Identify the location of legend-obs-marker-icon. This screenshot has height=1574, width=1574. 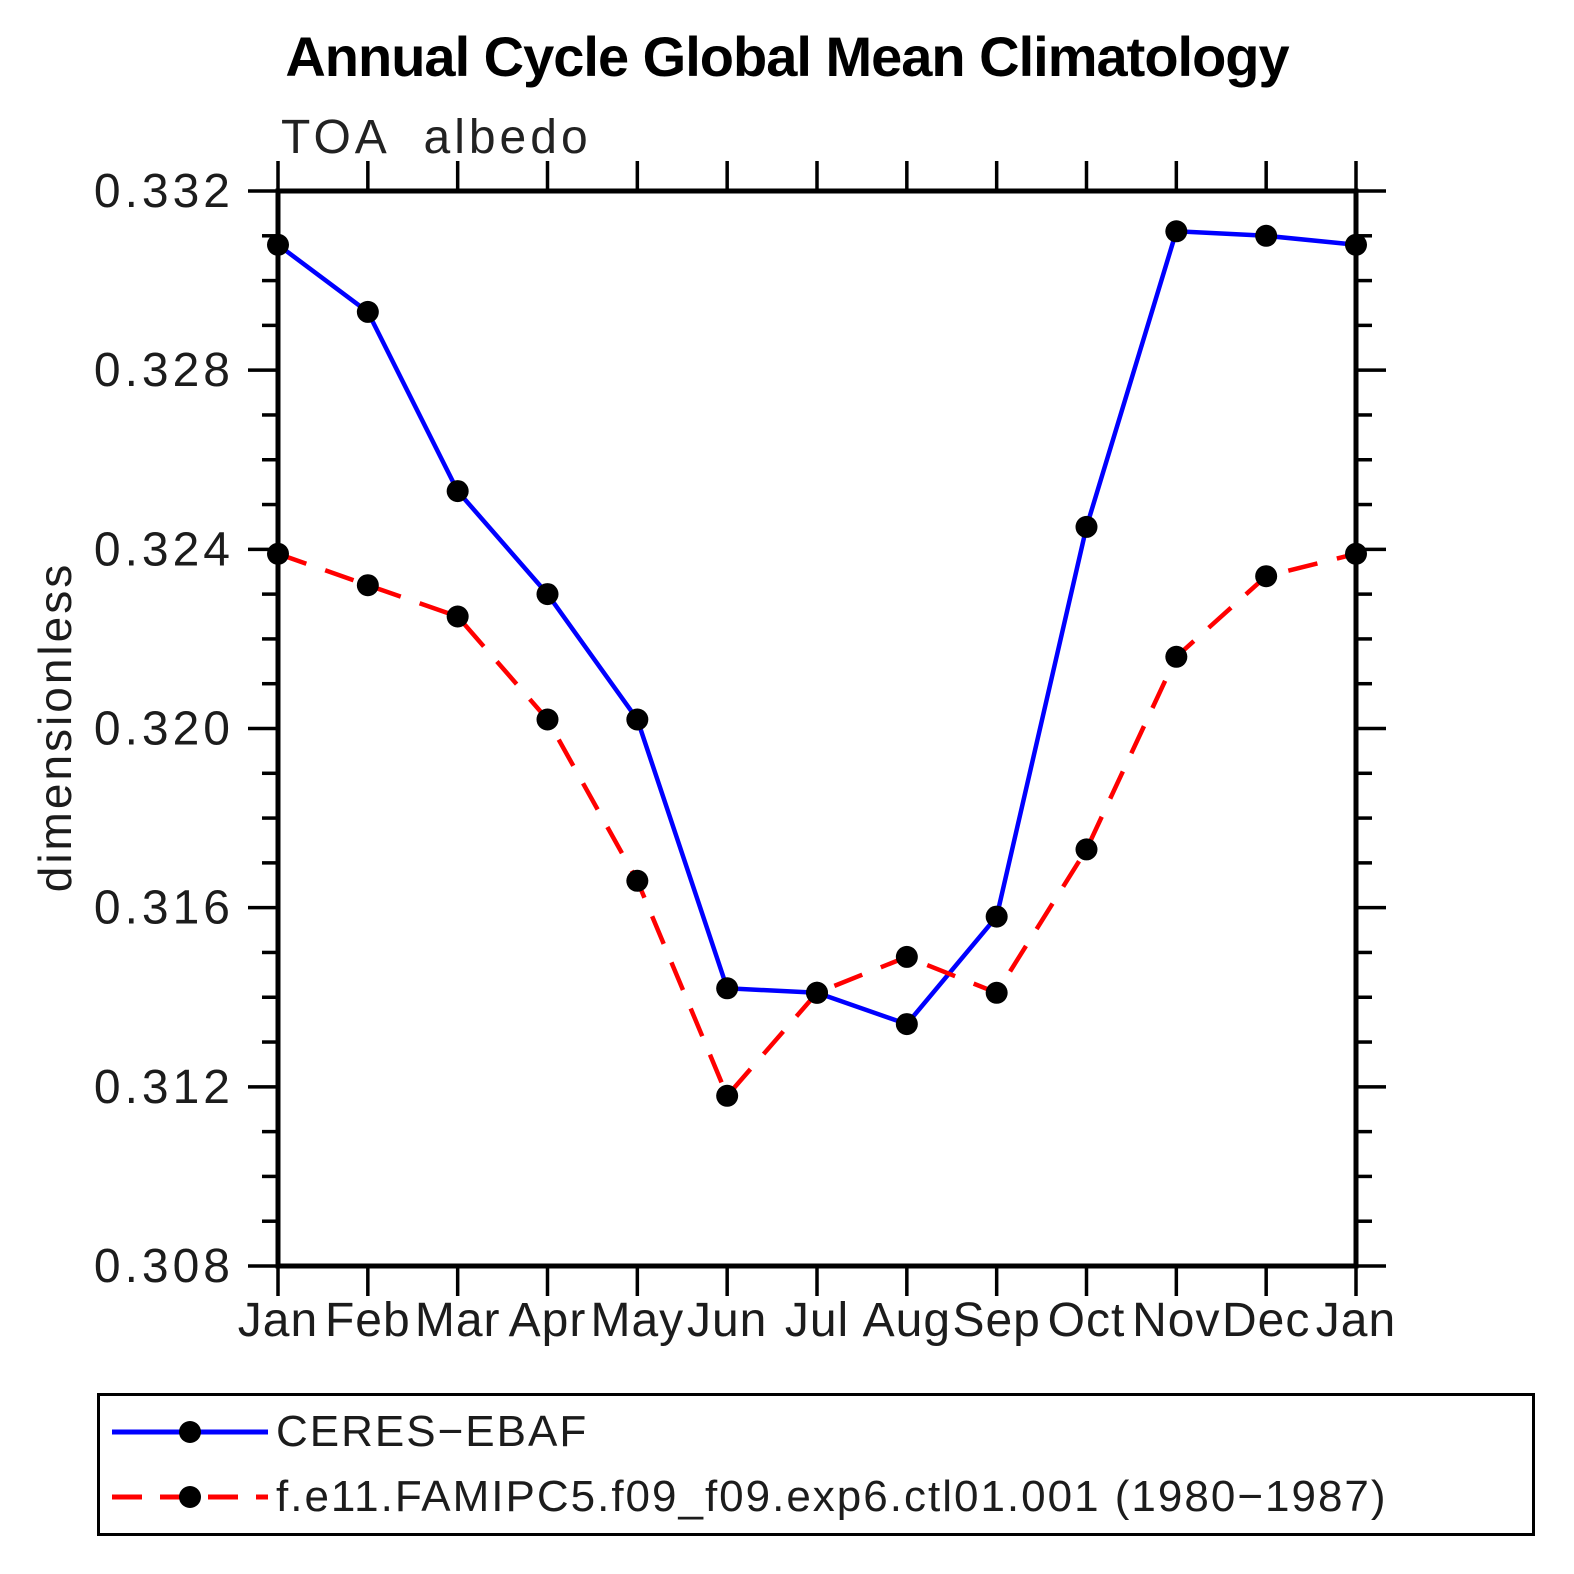
(190, 1432).